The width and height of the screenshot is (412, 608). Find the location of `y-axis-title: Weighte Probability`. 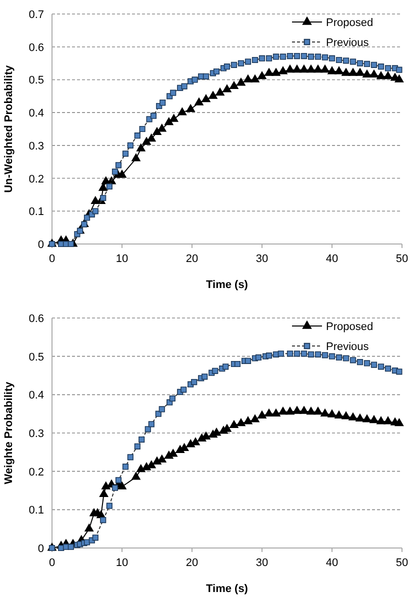

y-axis-title: Weighte Probability is located at coordinates (9, 432).